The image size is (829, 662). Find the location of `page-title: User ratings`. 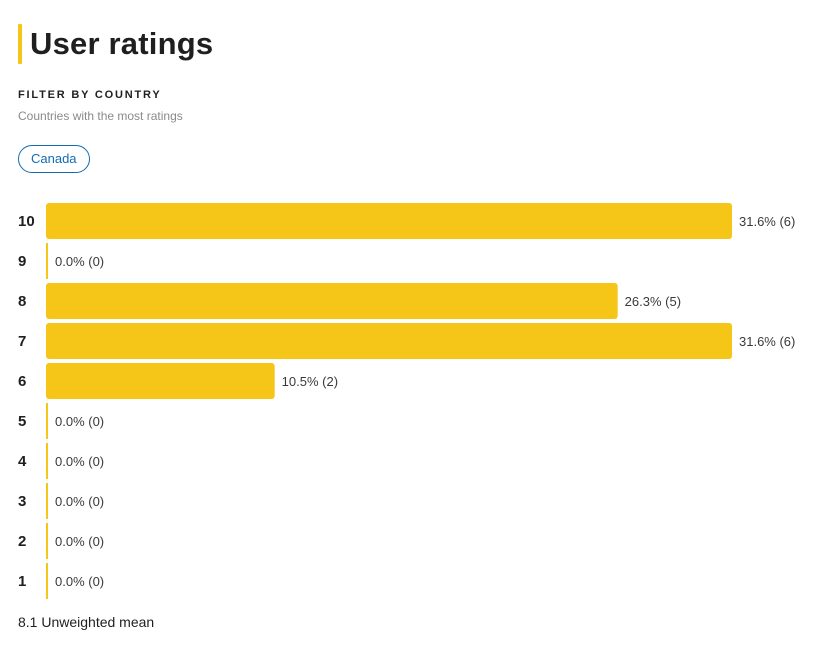

page-title: User ratings is located at coordinates (122, 43).